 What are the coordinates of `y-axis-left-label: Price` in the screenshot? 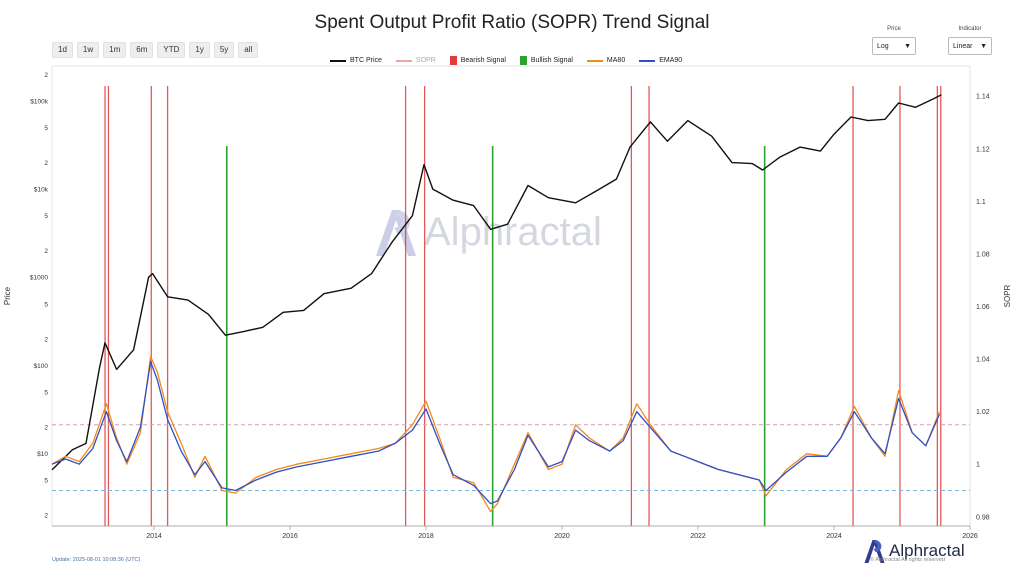 It's located at (7, 295).